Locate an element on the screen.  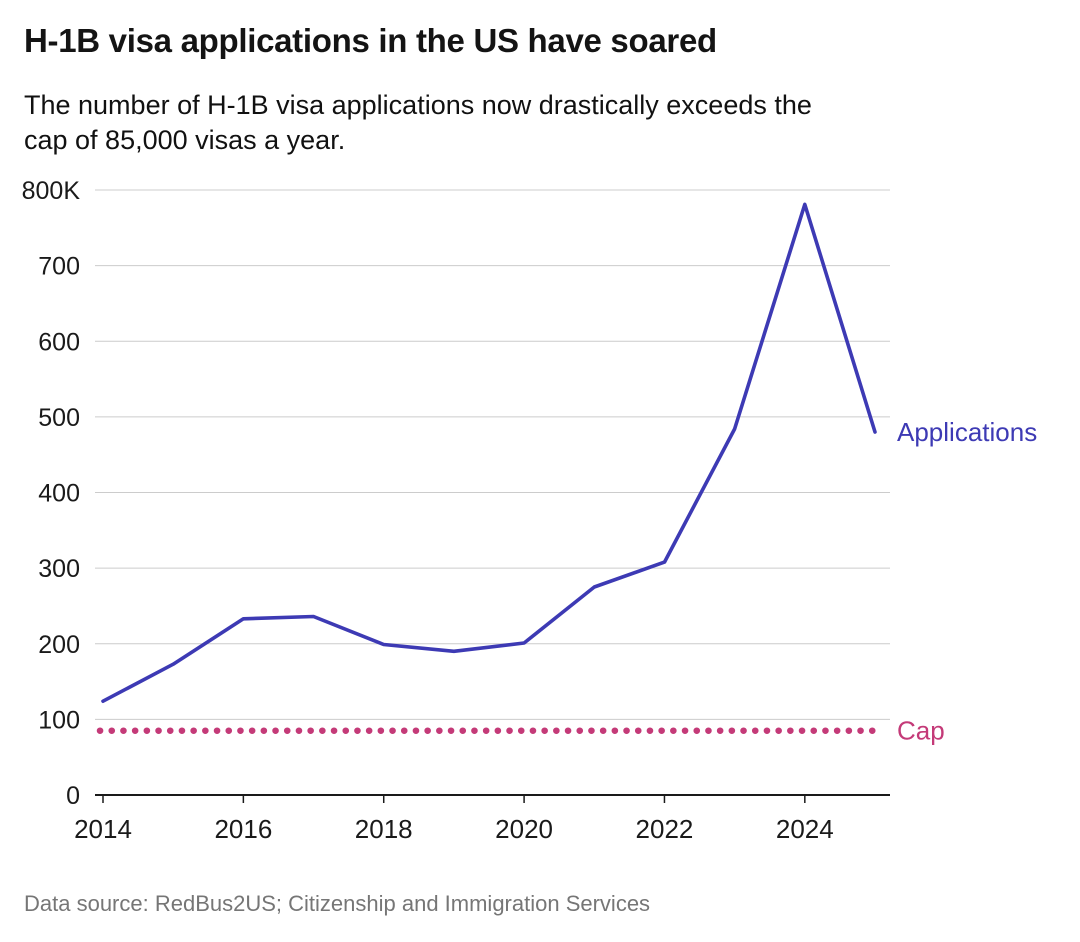
x-axis-tick-label: 2022 is located at coordinates (665, 829).